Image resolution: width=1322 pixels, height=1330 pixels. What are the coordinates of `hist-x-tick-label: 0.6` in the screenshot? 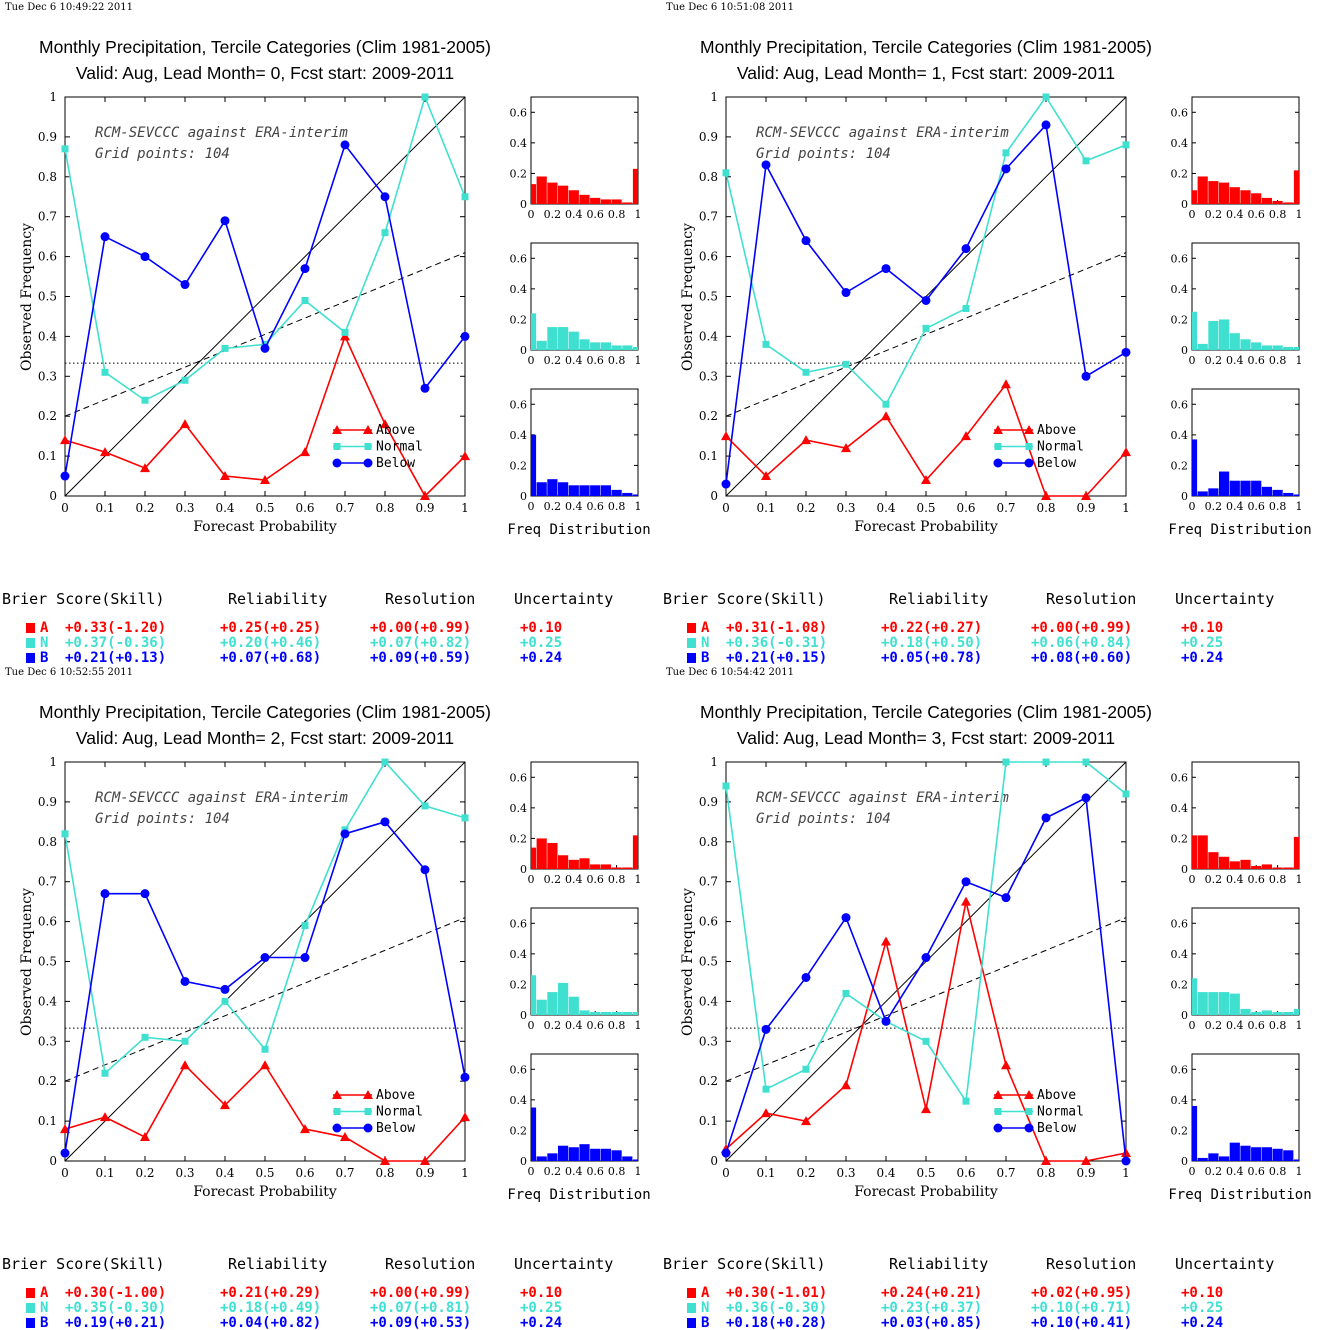 It's located at (1256, 214).